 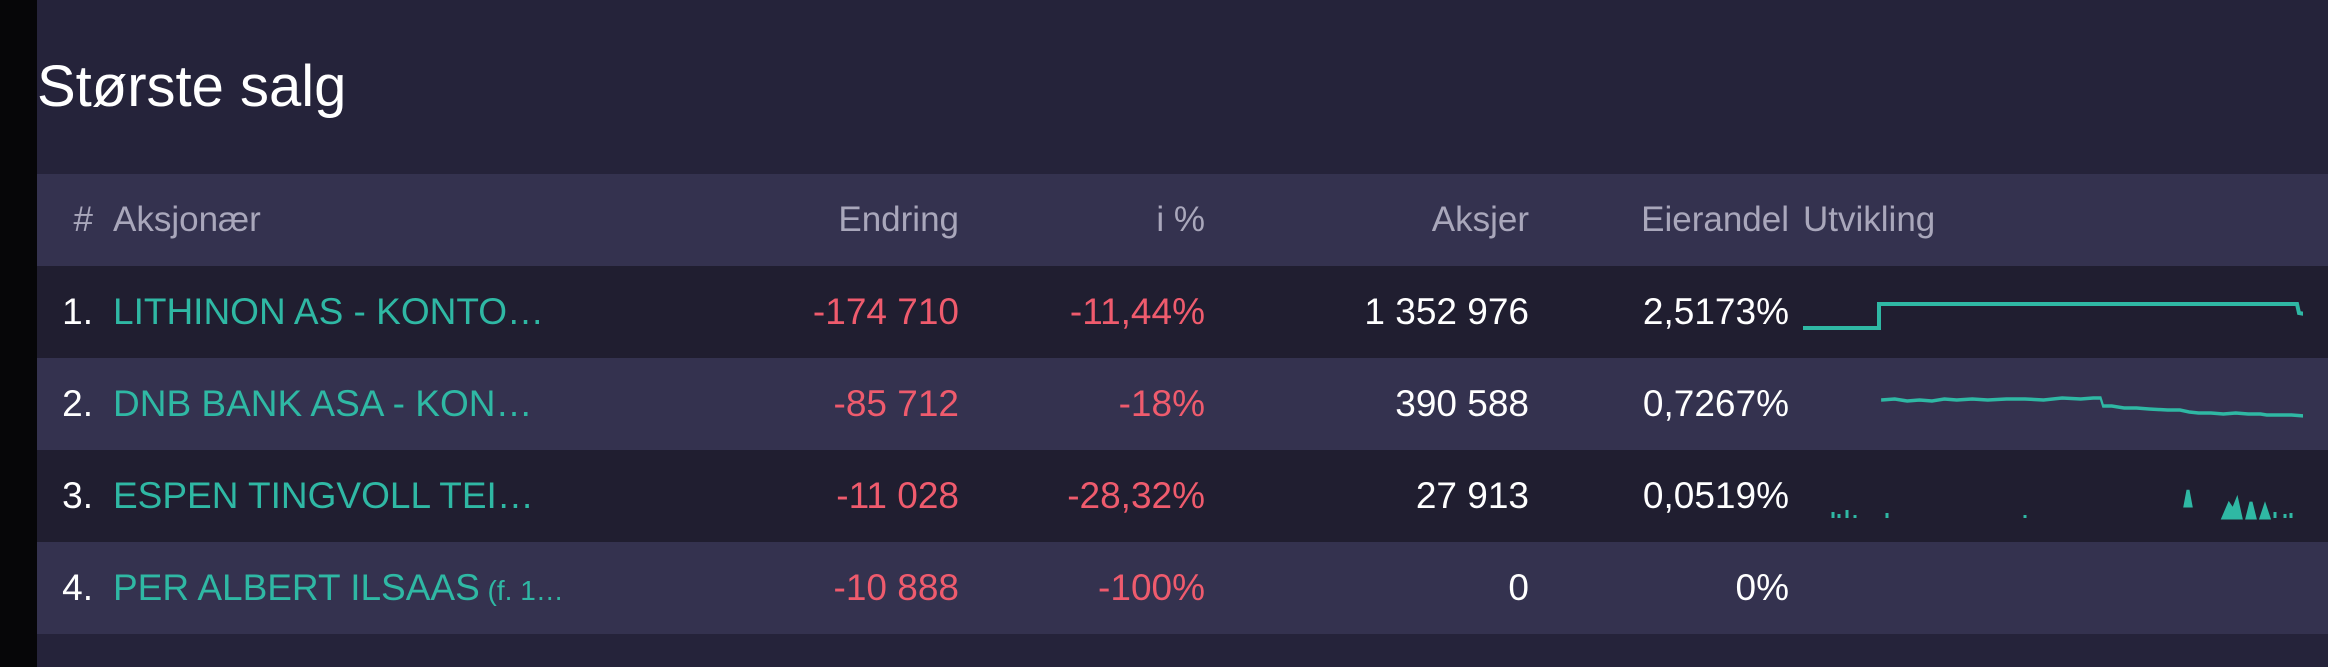 I want to click on row-number: 1., so click(x=77, y=311).